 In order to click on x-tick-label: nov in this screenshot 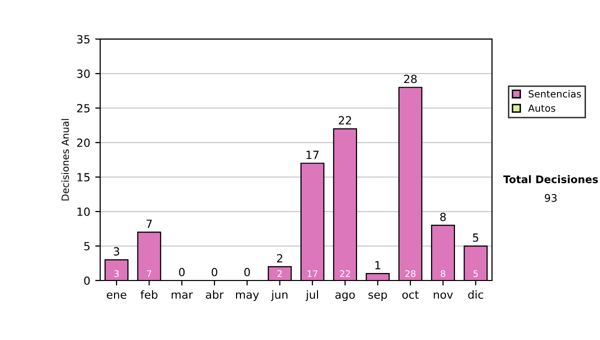, I will do `click(443, 295)`.